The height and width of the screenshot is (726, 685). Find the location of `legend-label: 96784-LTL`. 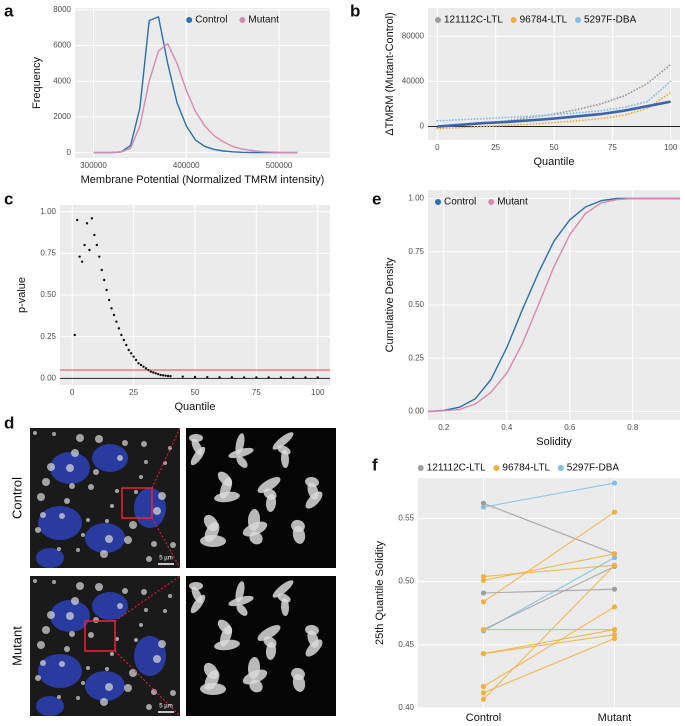

legend-label: 96784-LTL is located at coordinates (526, 468).